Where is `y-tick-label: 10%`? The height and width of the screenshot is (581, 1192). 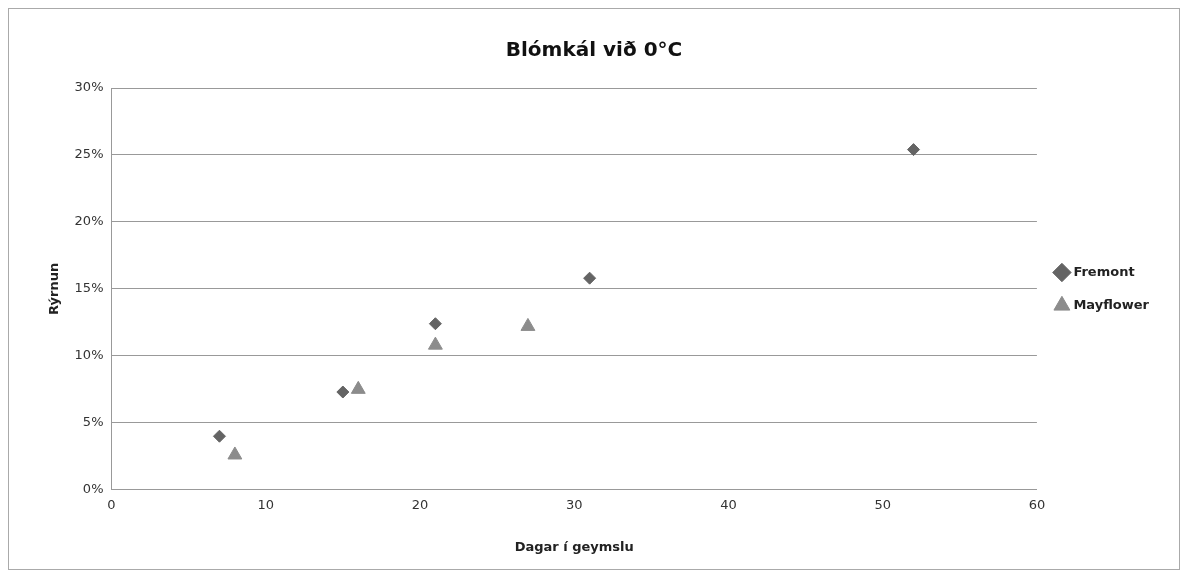
y-tick-label: 10% is located at coordinates (89, 355).